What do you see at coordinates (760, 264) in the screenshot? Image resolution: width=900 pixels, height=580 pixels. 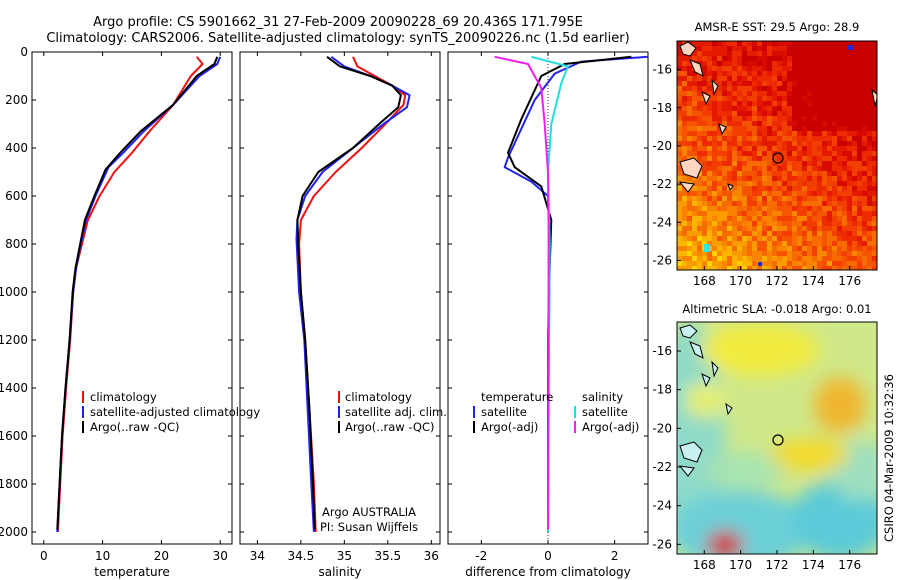 I see `sst-cell-cold` at bounding box center [760, 264].